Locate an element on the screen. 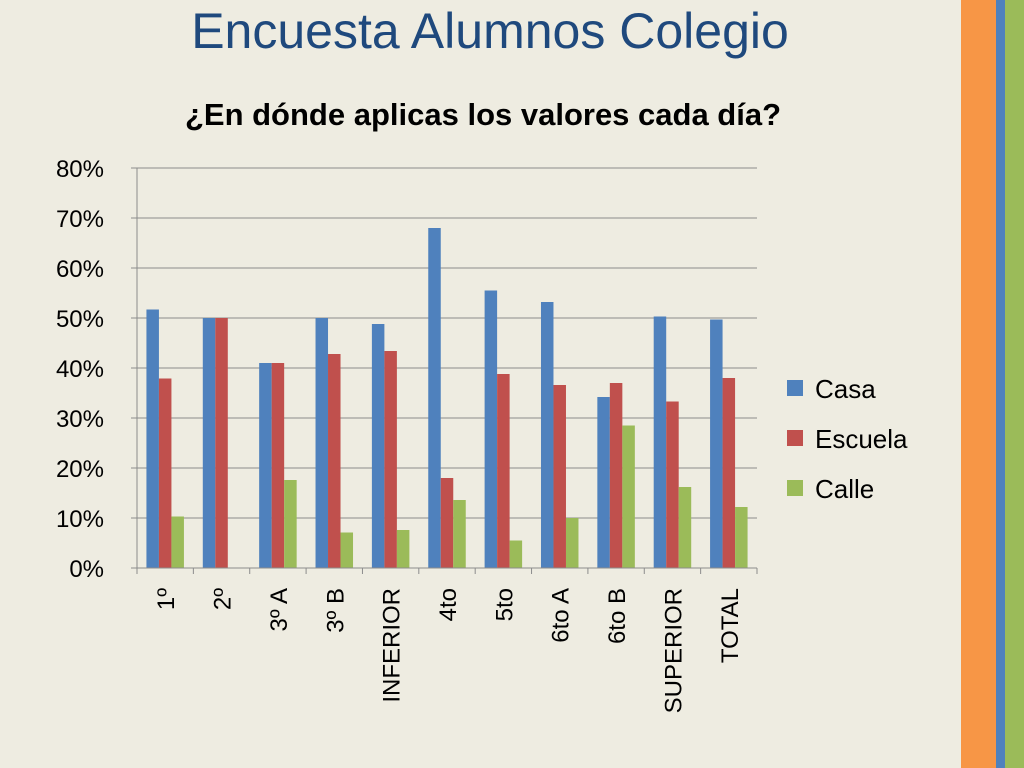 The width and height of the screenshot is (1024, 768). legend-label-casa: Casa is located at coordinates (845, 389).